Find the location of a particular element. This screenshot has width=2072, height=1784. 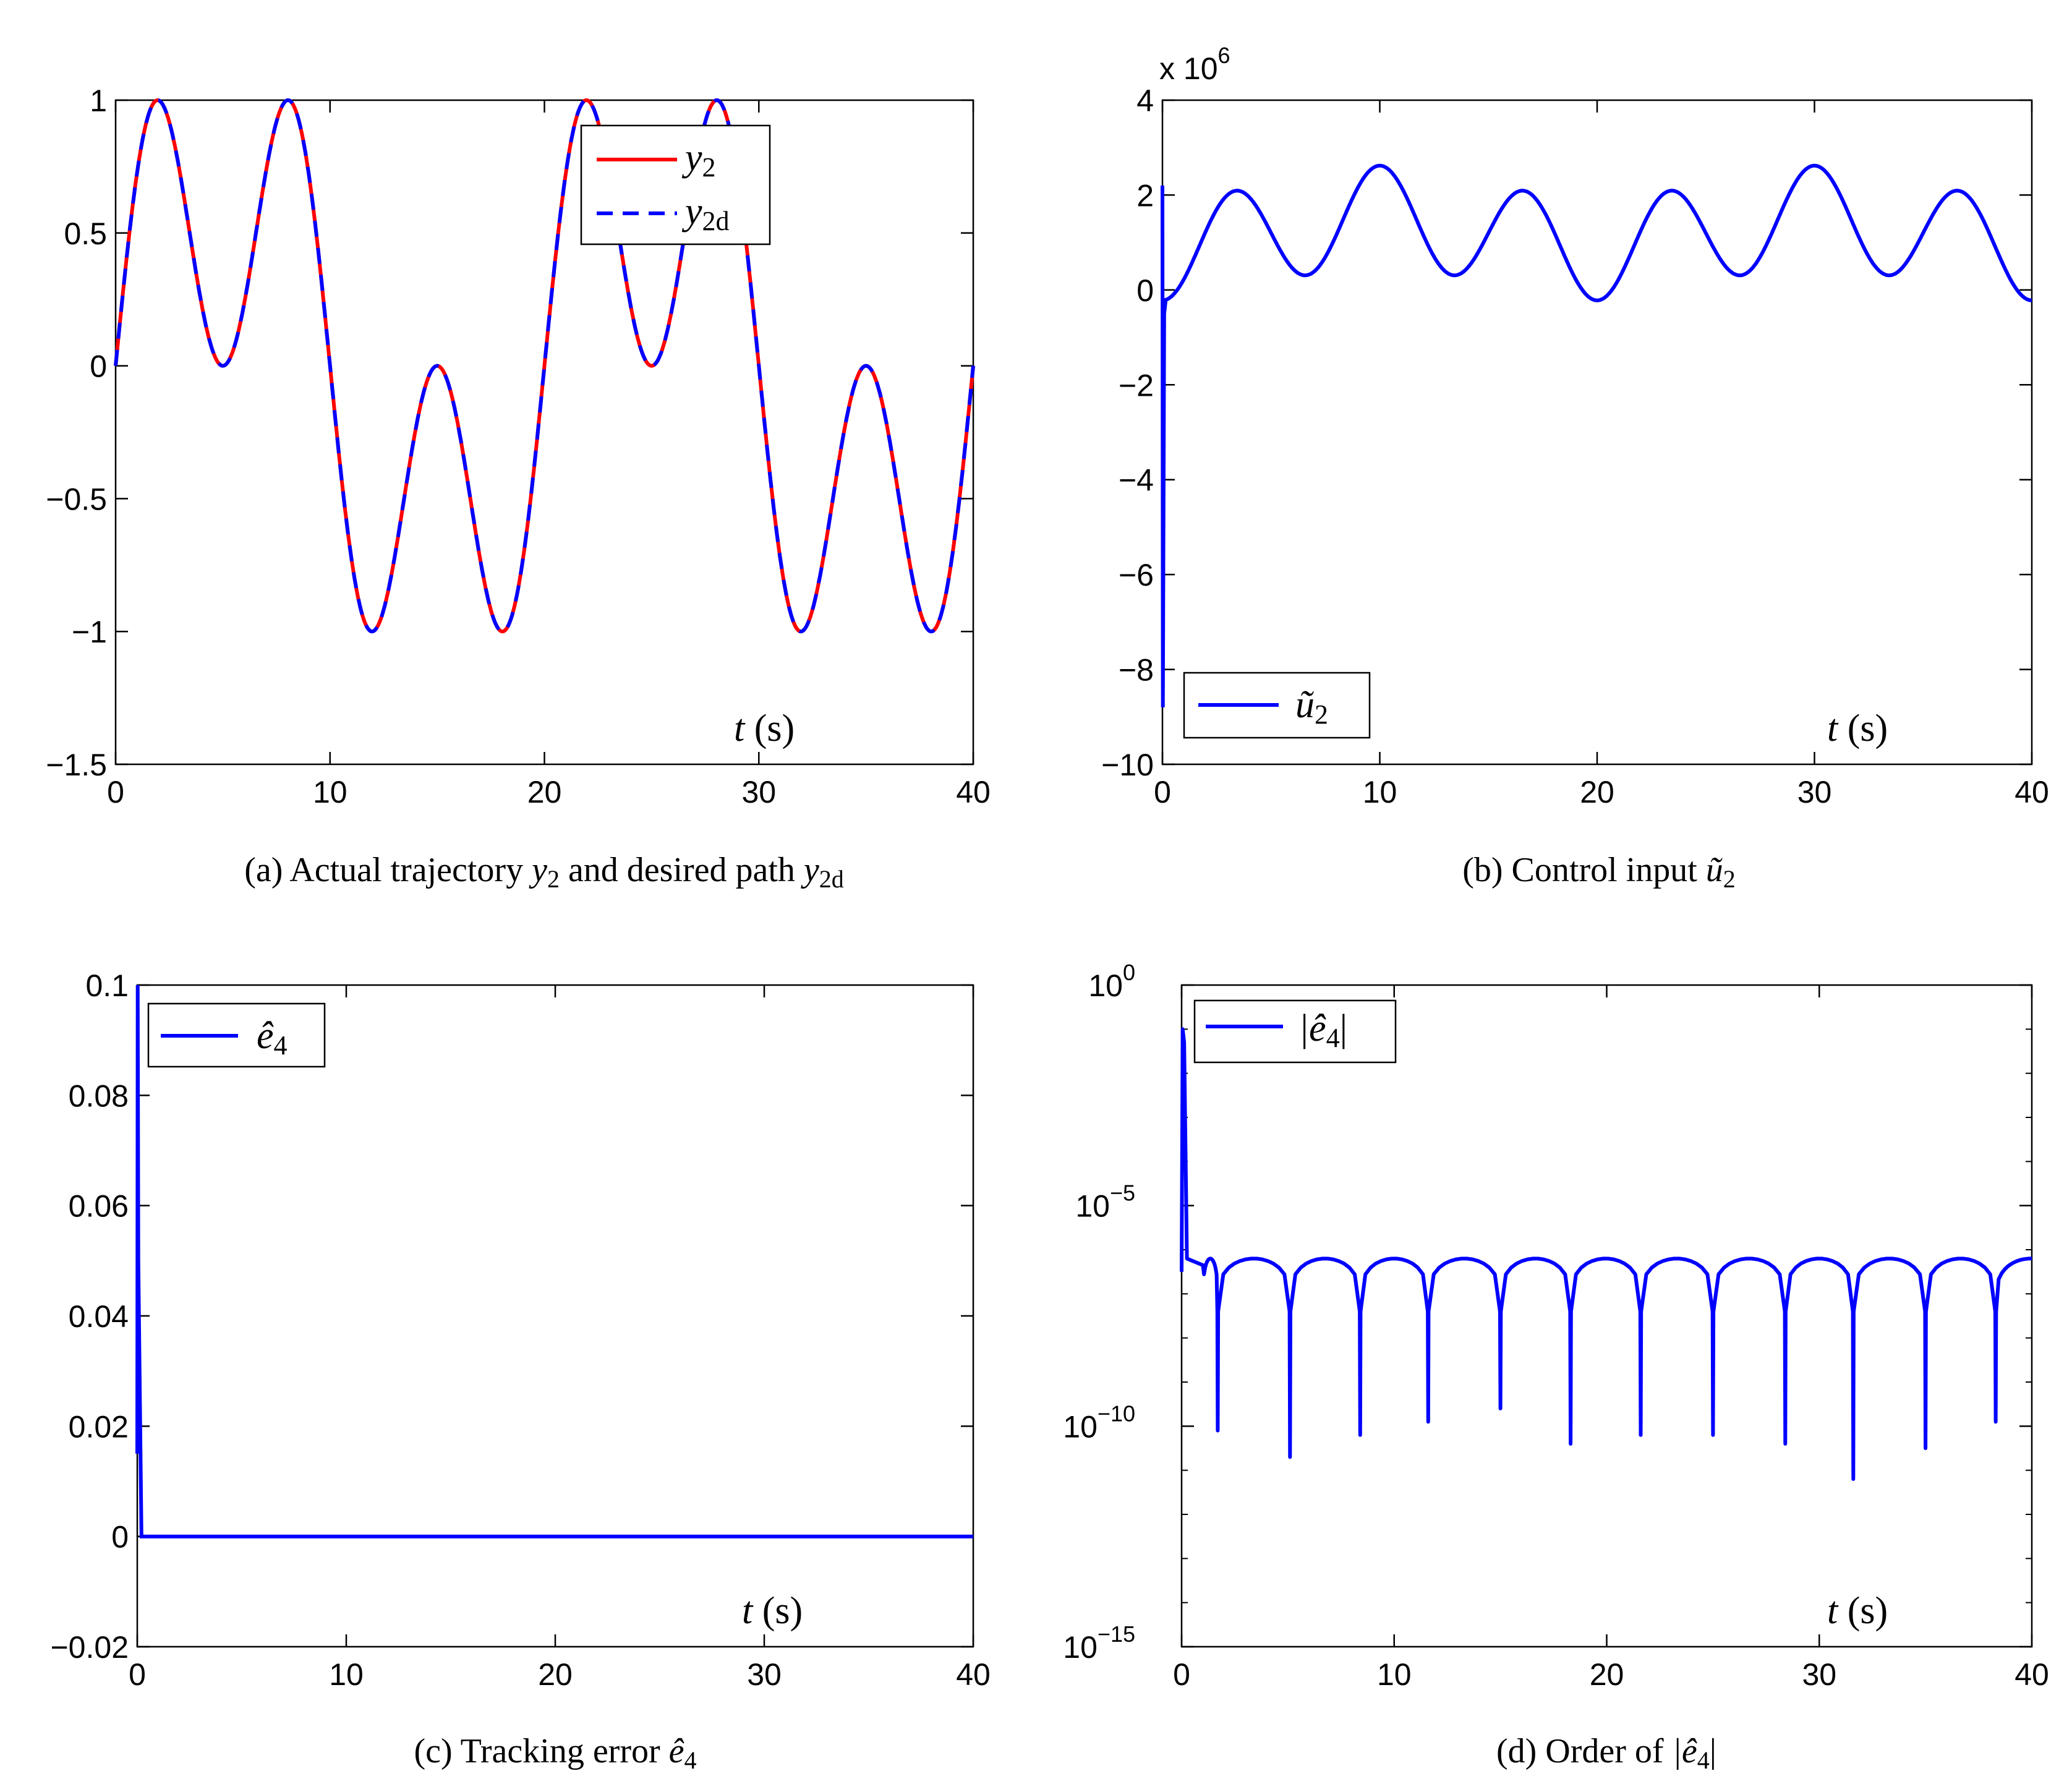

caption-tag: (d) is located at coordinates (1520, 1751).